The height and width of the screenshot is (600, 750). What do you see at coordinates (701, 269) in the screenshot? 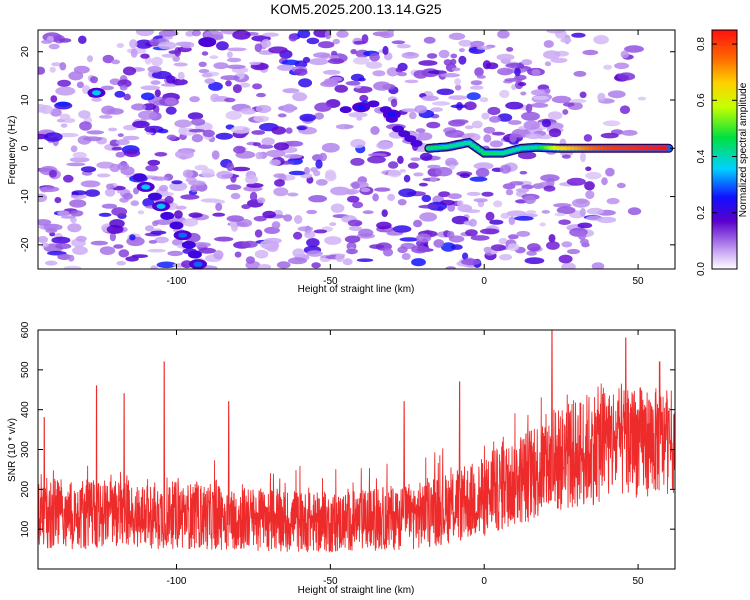
I see `colorbar-tick-label: 0.0` at bounding box center [701, 269].